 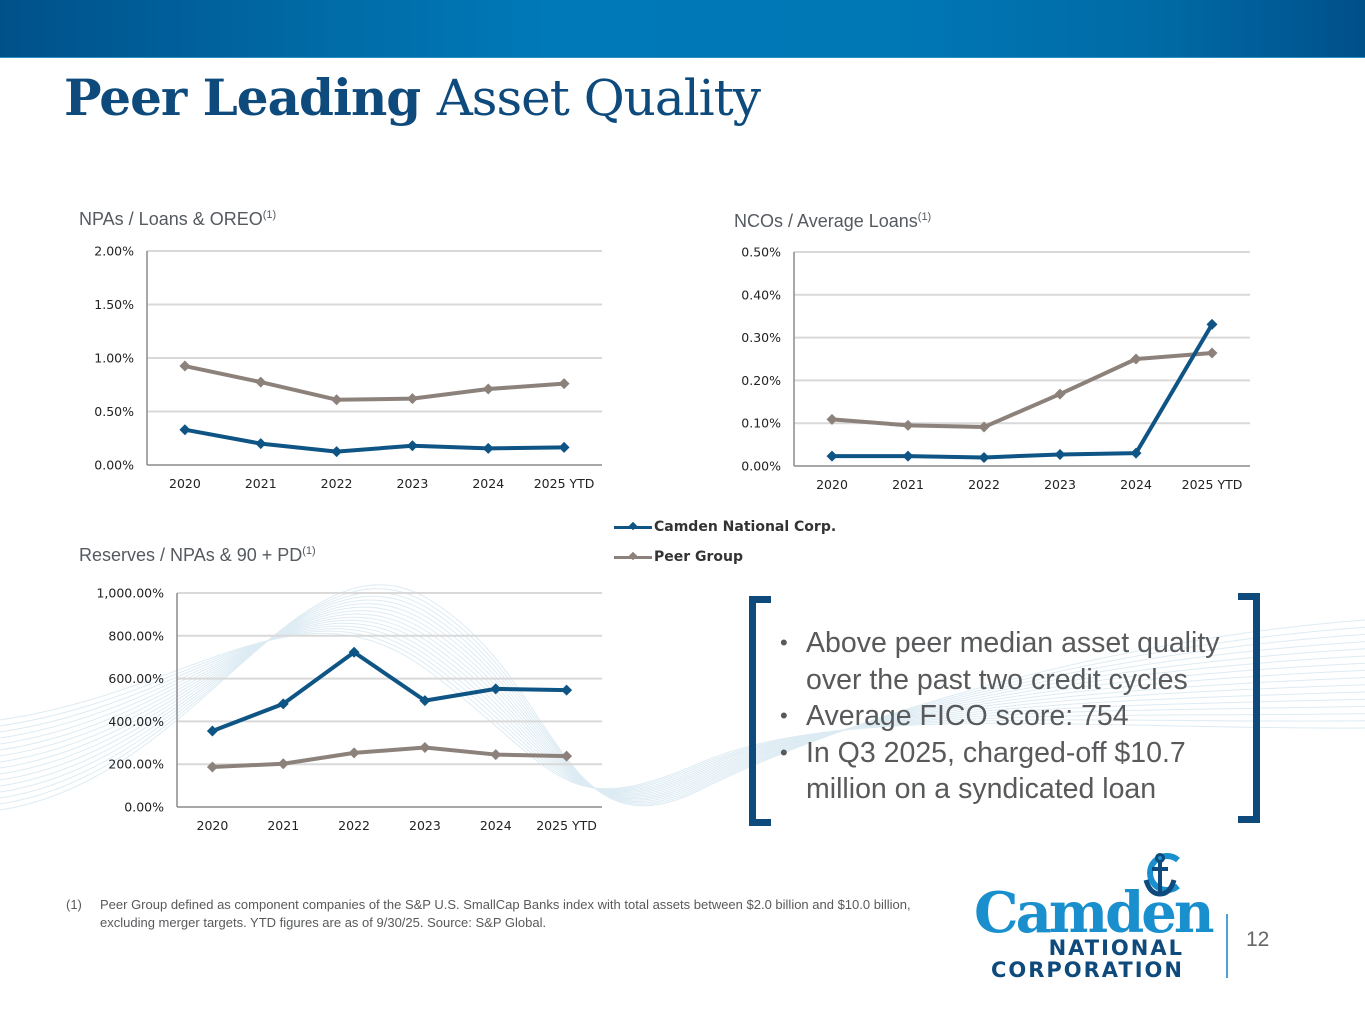 What do you see at coordinates (114, 358) in the screenshot?
I see `y-tick-label: 1.00%` at bounding box center [114, 358].